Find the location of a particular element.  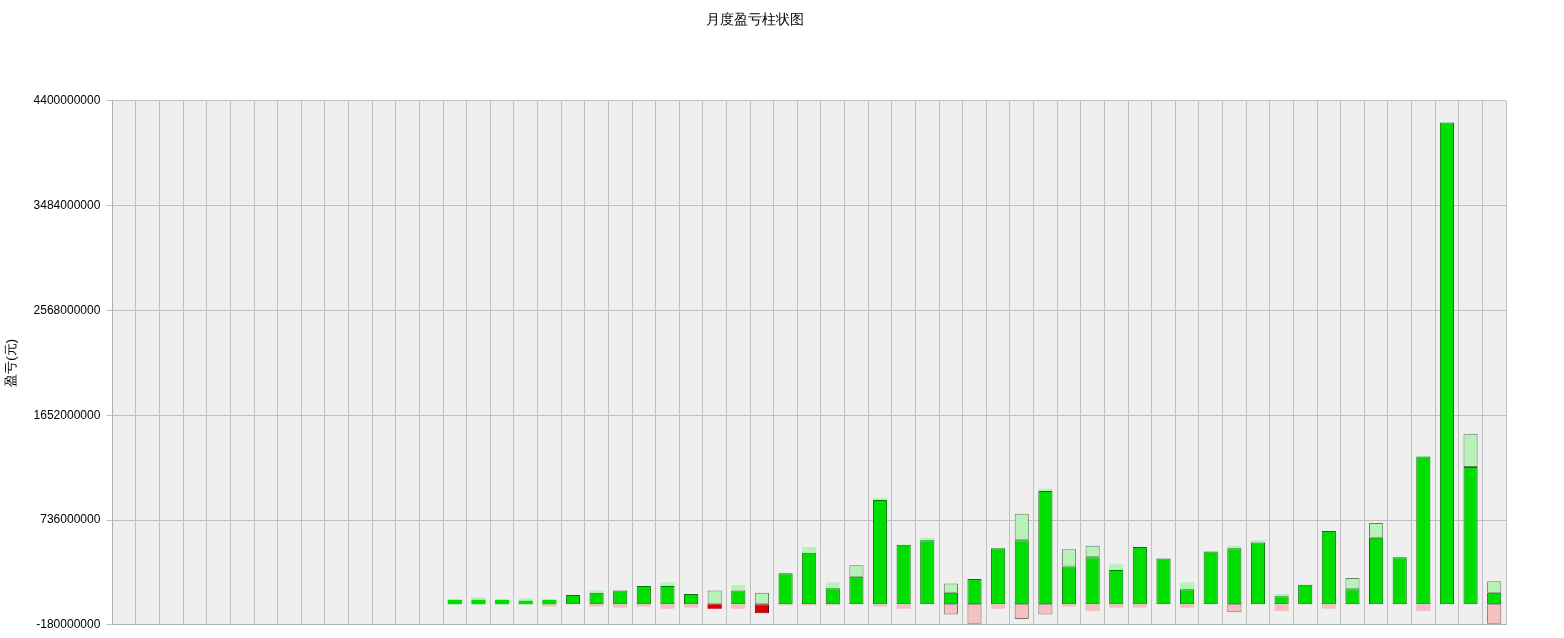

y-tick-label: 3484000000 is located at coordinates (67, 204).